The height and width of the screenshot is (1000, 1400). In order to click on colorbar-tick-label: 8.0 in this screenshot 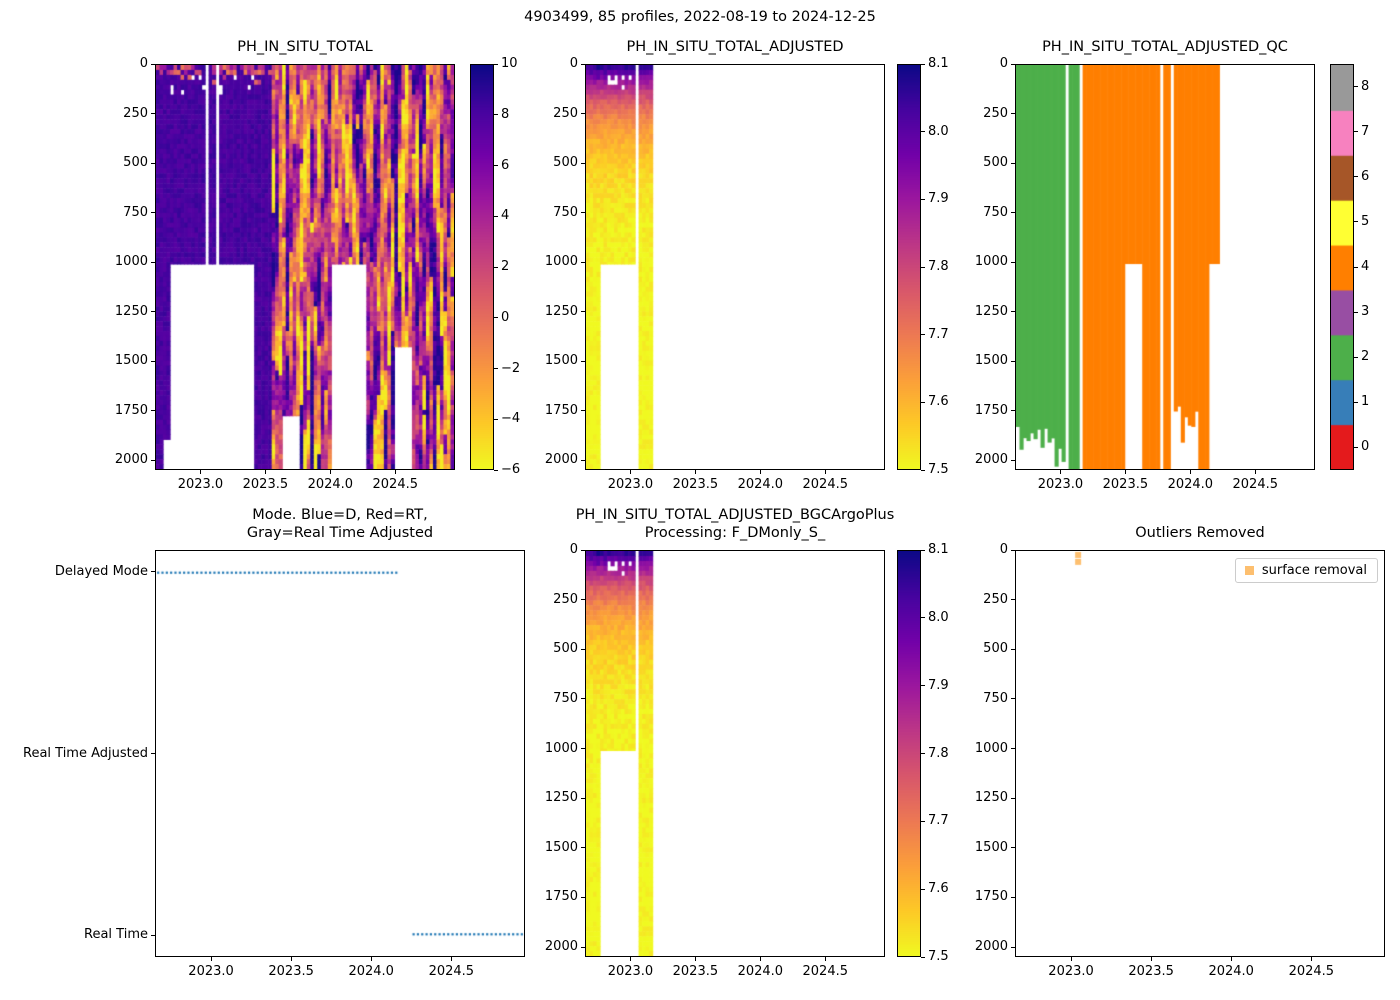, I will do `click(938, 131)`.